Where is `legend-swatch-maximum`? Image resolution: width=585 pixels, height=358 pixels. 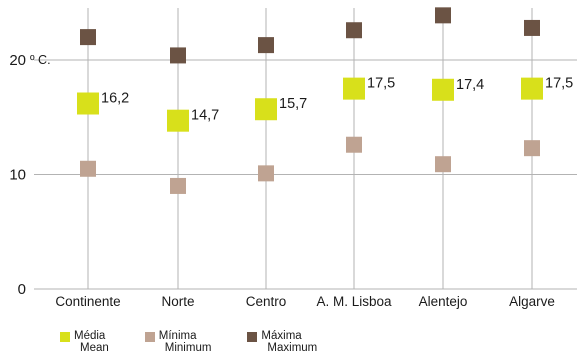 legend-swatch-maximum is located at coordinates (252, 337).